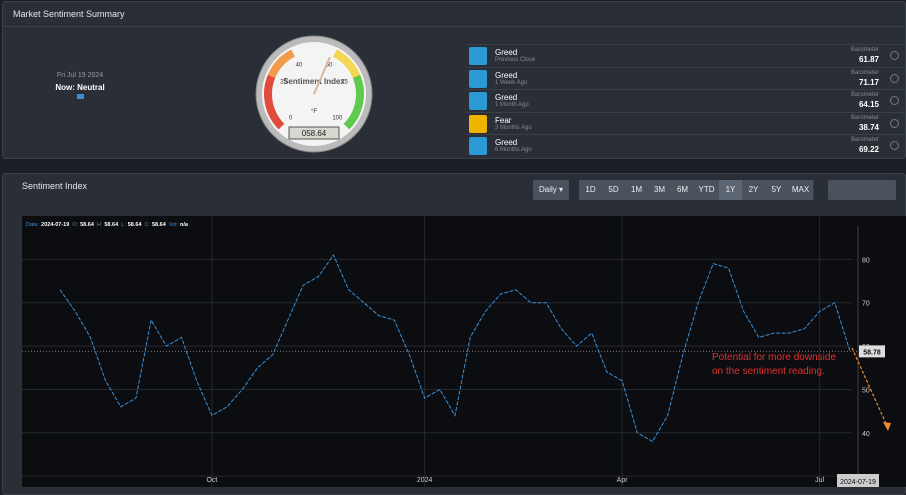 The image size is (906, 495). I want to click on row-period: Previous Close, so click(515, 60).